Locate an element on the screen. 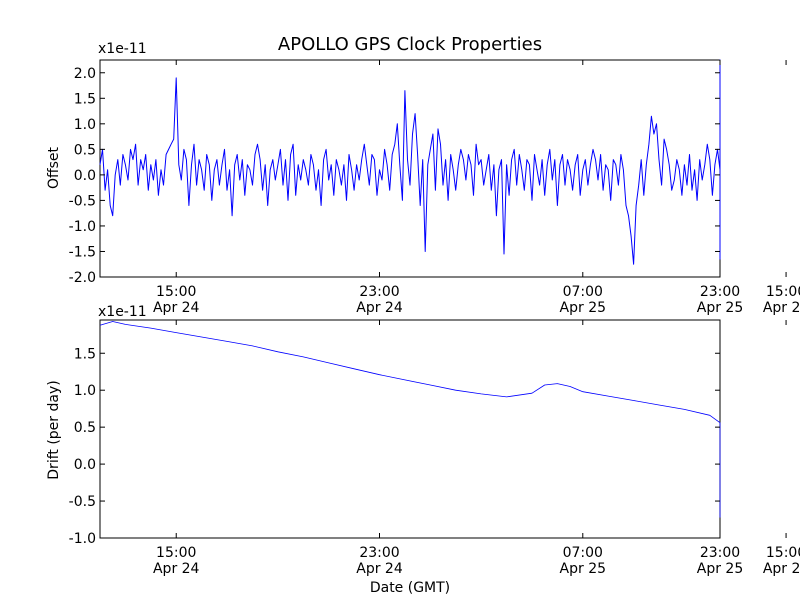 The height and width of the screenshot is (600, 800). offset-y-tick-label: 0.0 is located at coordinates (85, 176).